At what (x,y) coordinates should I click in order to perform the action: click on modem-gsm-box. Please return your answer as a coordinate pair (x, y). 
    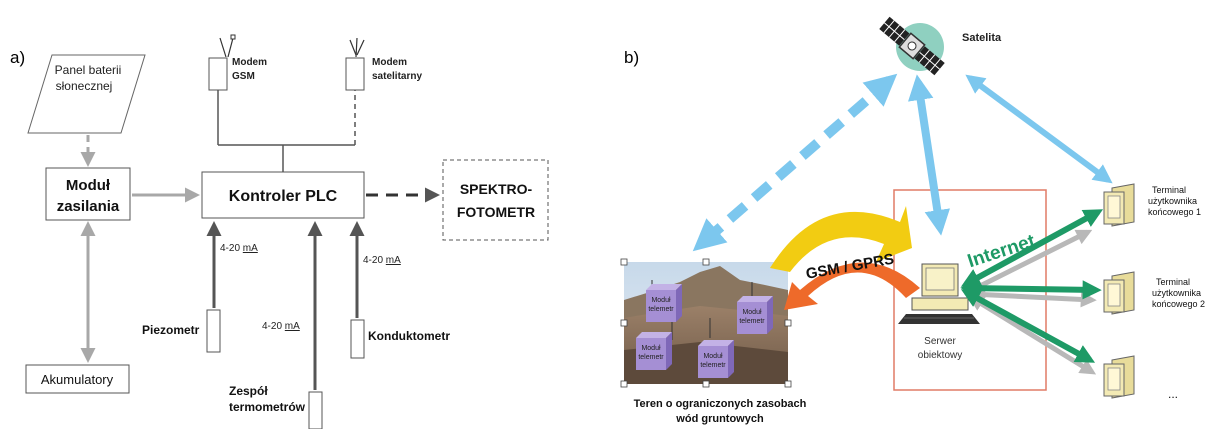
    Looking at the image, I should click on (218, 74).